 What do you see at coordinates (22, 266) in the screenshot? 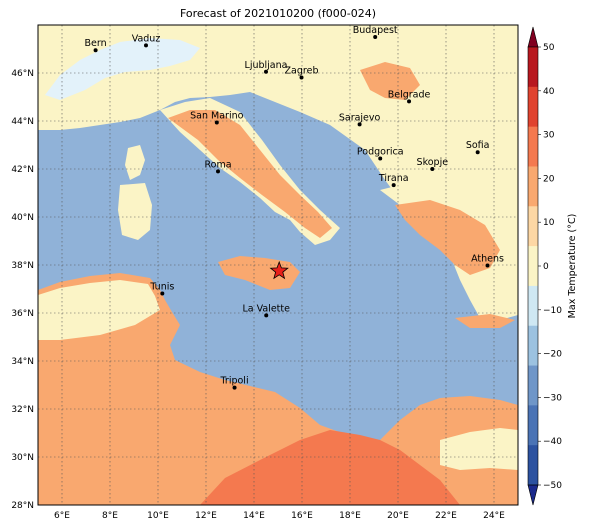
I see `lat-tick-label: 38°N` at bounding box center [22, 266].